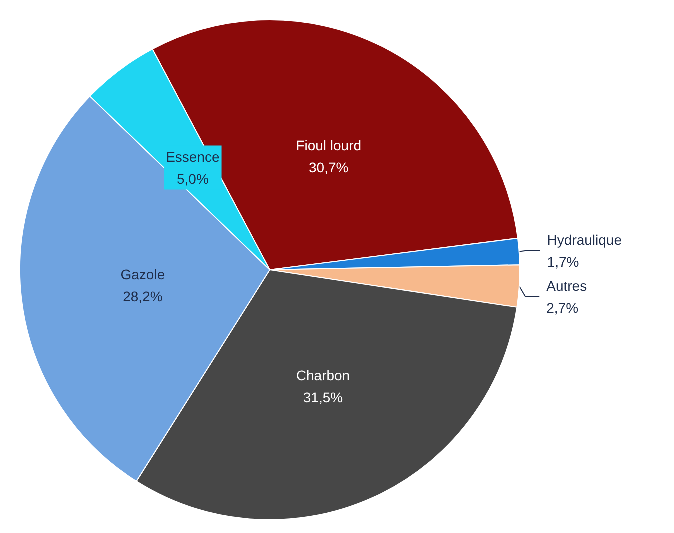 The width and height of the screenshot is (674, 533). I want to click on data-label: 28,2%, so click(143, 296).